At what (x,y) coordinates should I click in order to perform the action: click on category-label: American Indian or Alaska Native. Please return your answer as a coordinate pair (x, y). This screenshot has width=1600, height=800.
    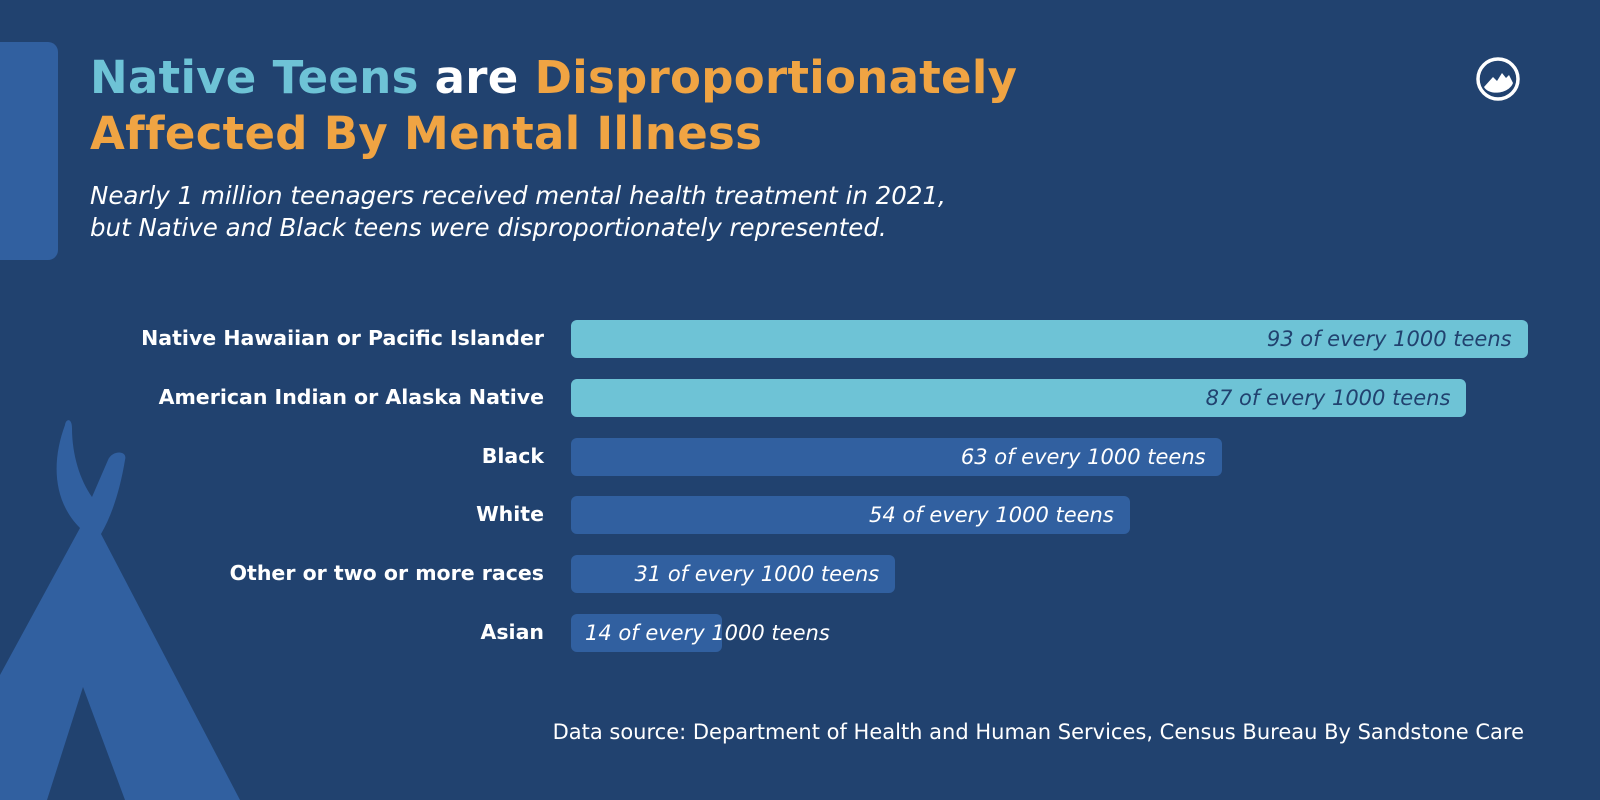
    Looking at the image, I should click on (351, 396).